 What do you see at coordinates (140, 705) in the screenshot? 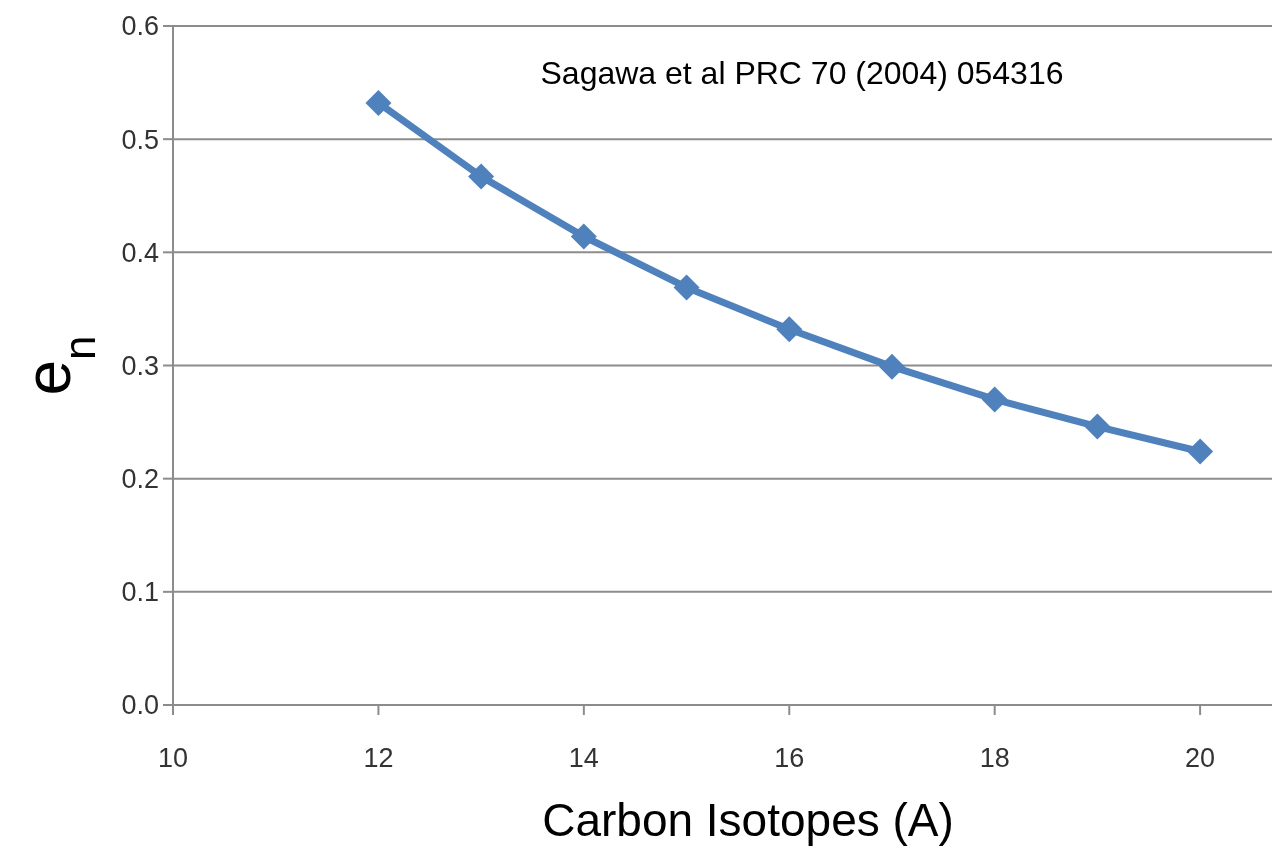
I see `y-tick-label: 0.0` at bounding box center [140, 705].